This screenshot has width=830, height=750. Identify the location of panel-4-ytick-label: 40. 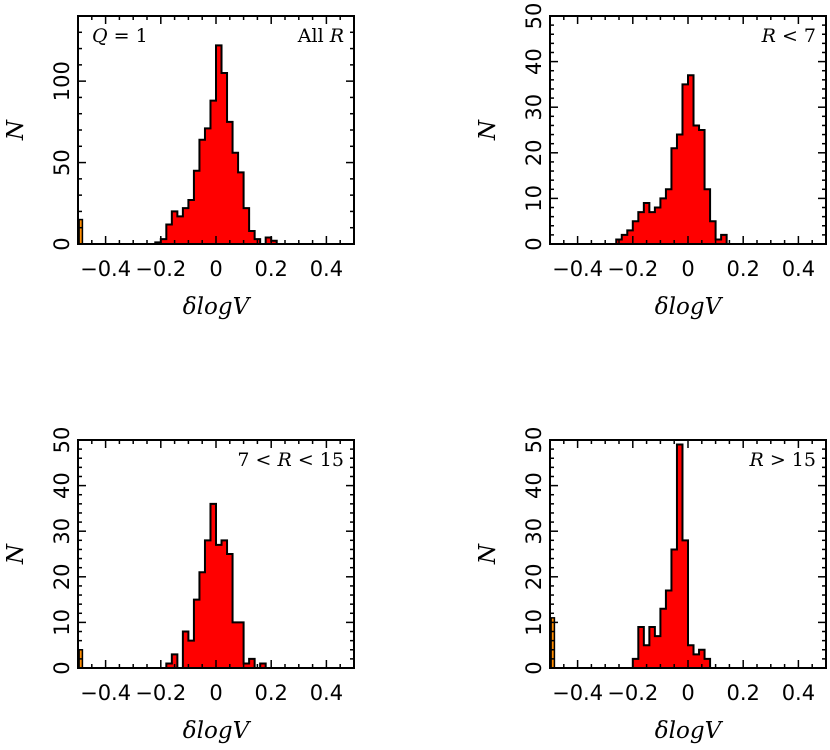
(534, 485).